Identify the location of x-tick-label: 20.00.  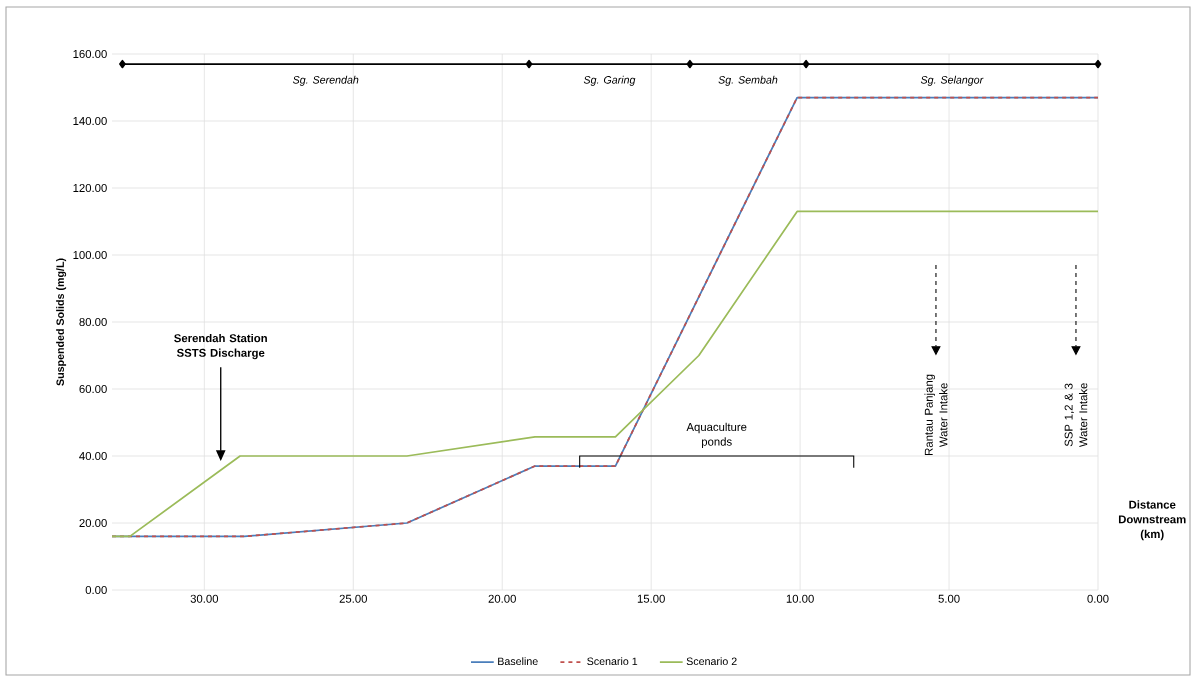
(502, 598).